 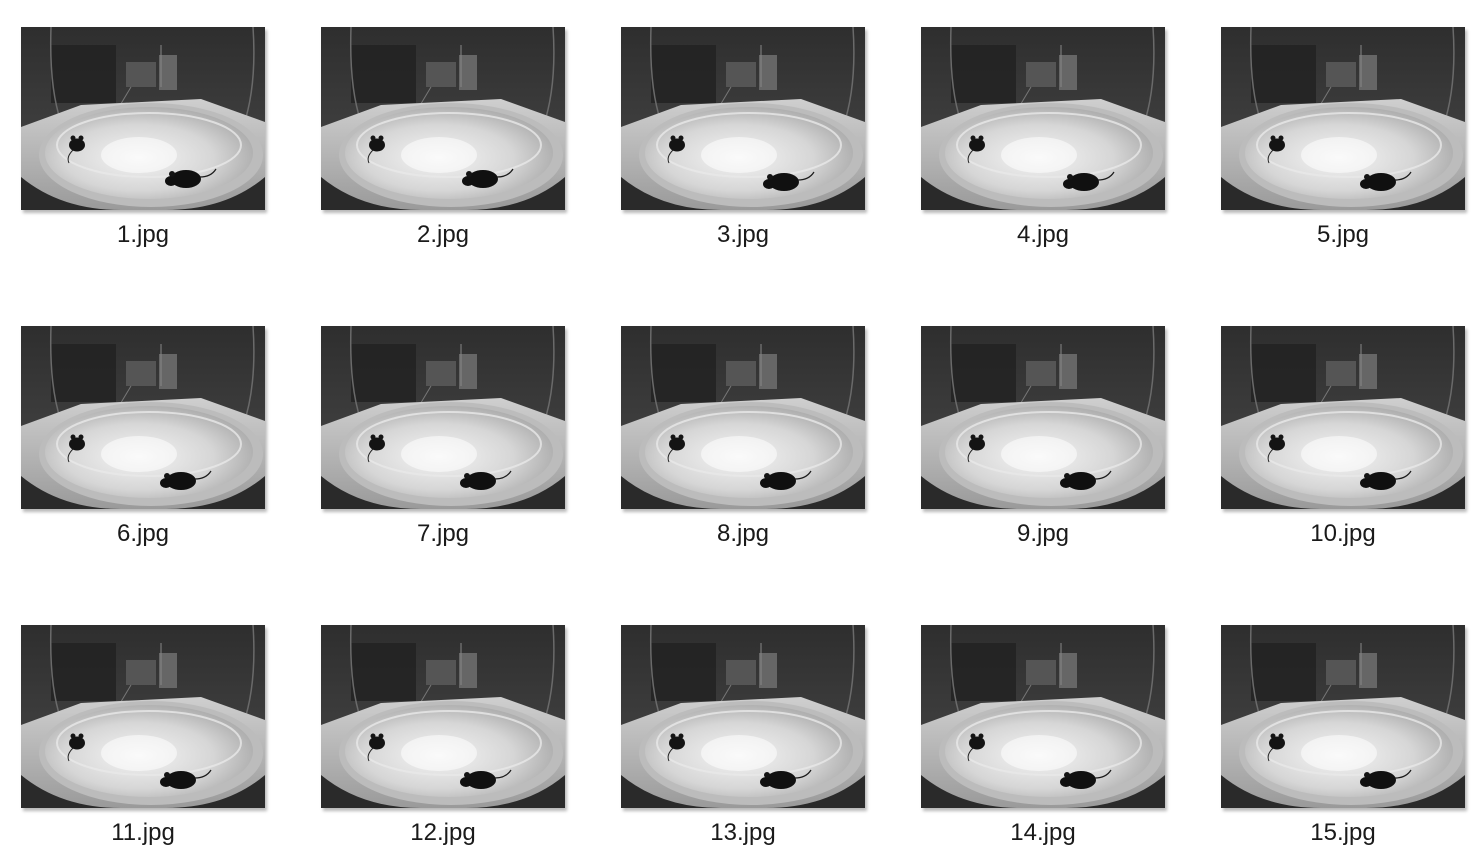 What do you see at coordinates (743, 234) in the screenshot?
I see `file-name-label: 3.jpg` at bounding box center [743, 234].